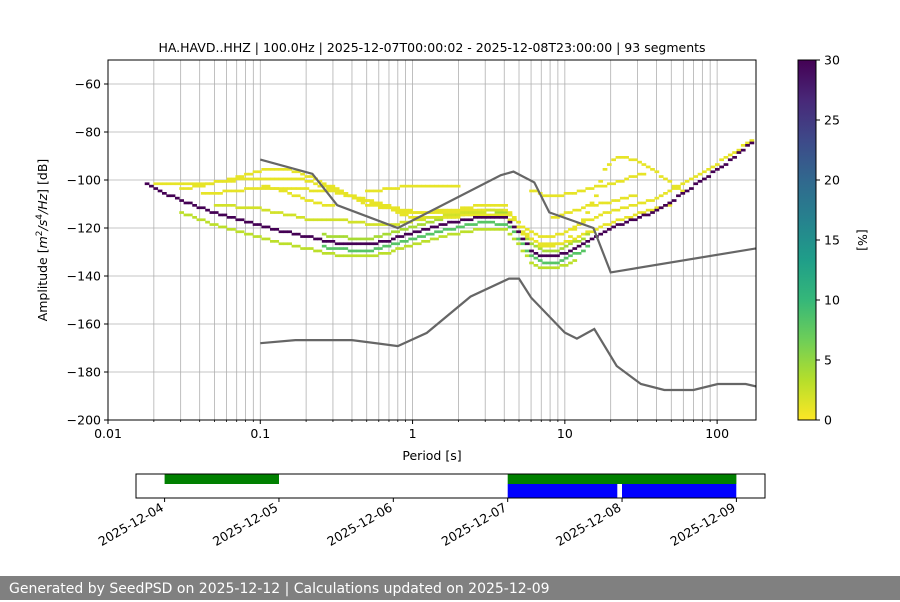 This screenshot has height=602, width=900. What do you see at coordinates (832, 240) in the screenshot?
I see `colorbar-tick-label: 15` at bounding box center [832, 240].